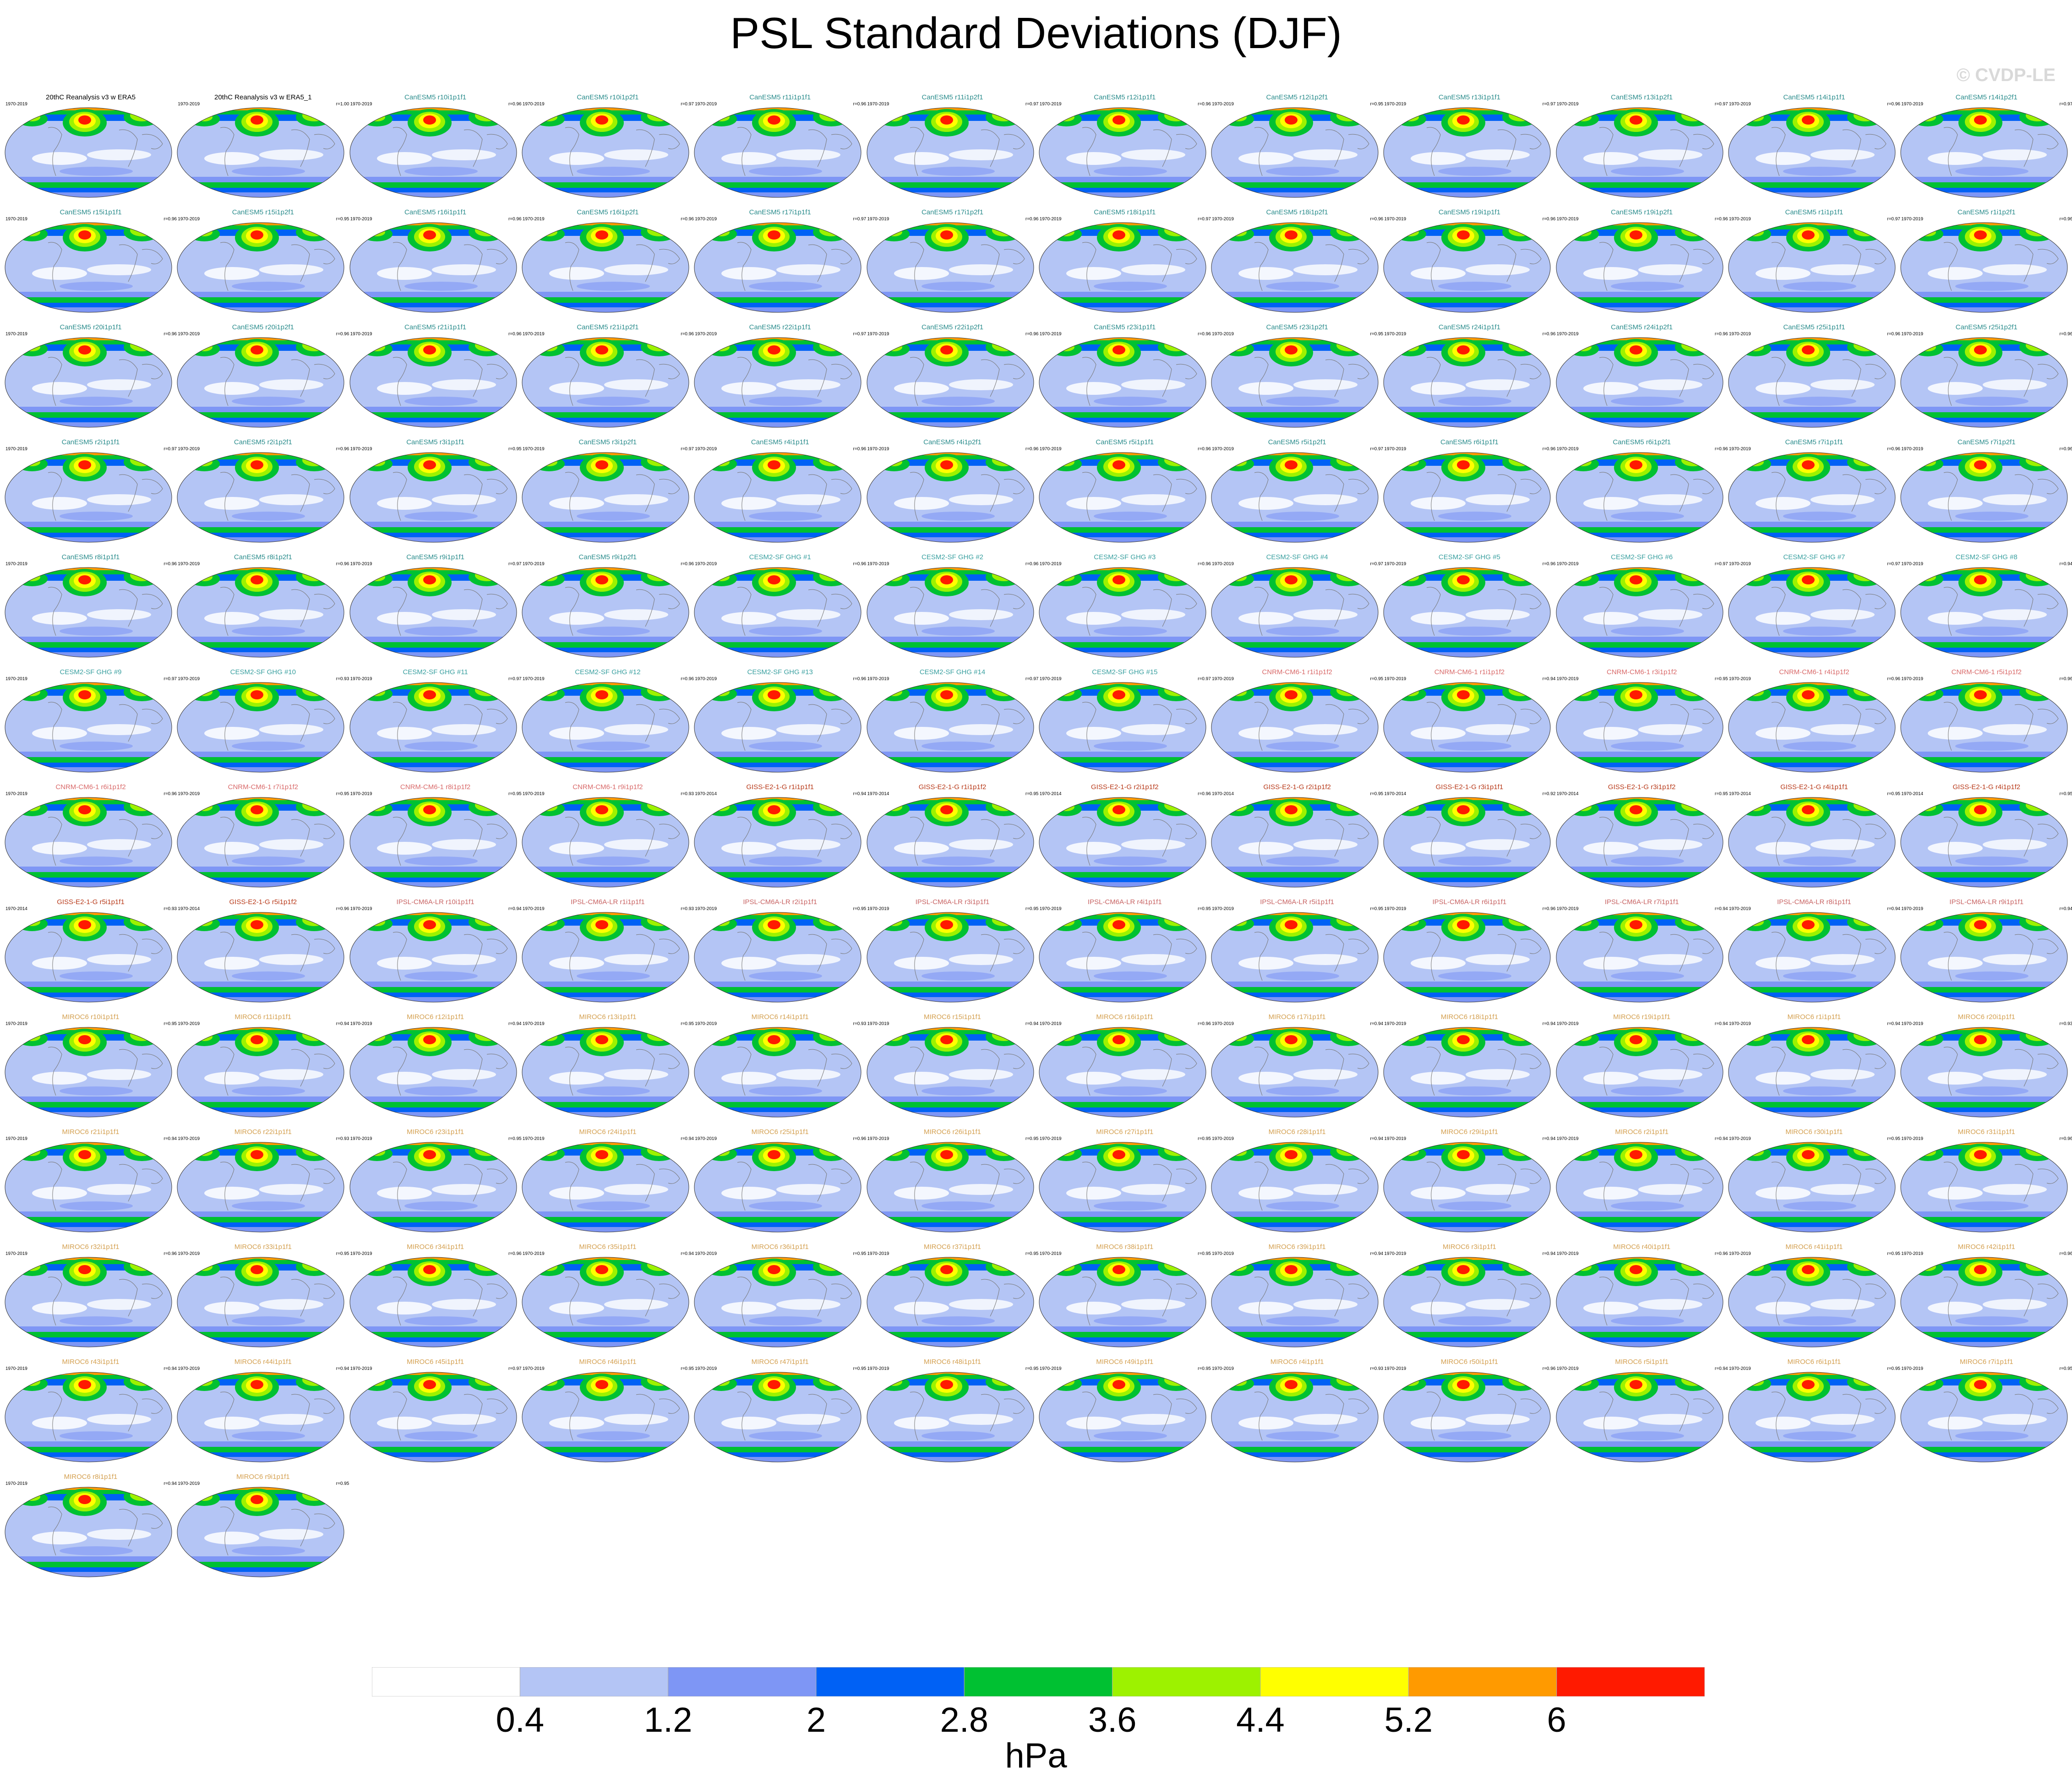 This screenshot has width=2072, height=1778. What do you see at coordinates (1986, 1414) in the screenshot?
I see `map-panel: MIROC6 r7i1p1f1 1970-2019 r=0.95` at bounding box center [1986, 1414].